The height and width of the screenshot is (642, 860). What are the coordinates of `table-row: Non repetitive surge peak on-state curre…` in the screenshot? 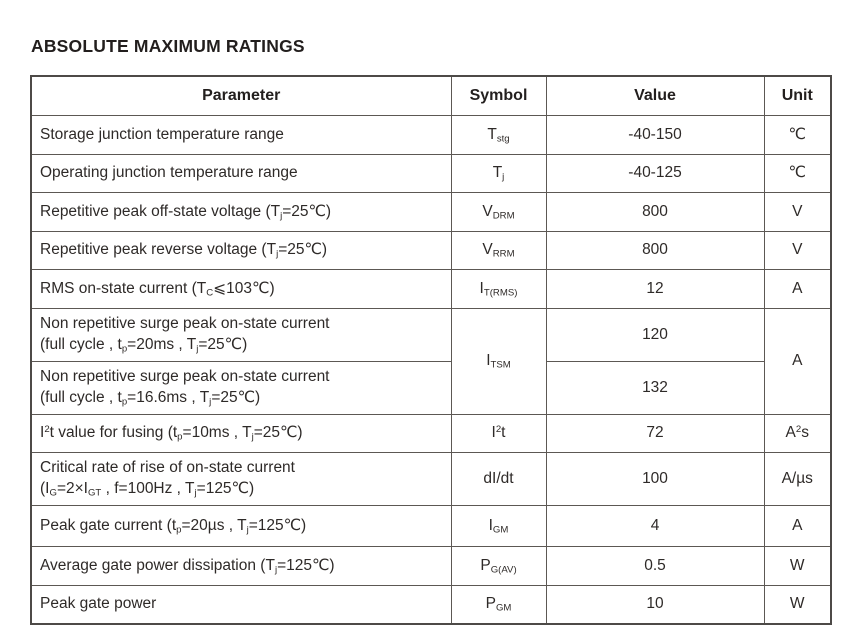 It's located at (430, 388).